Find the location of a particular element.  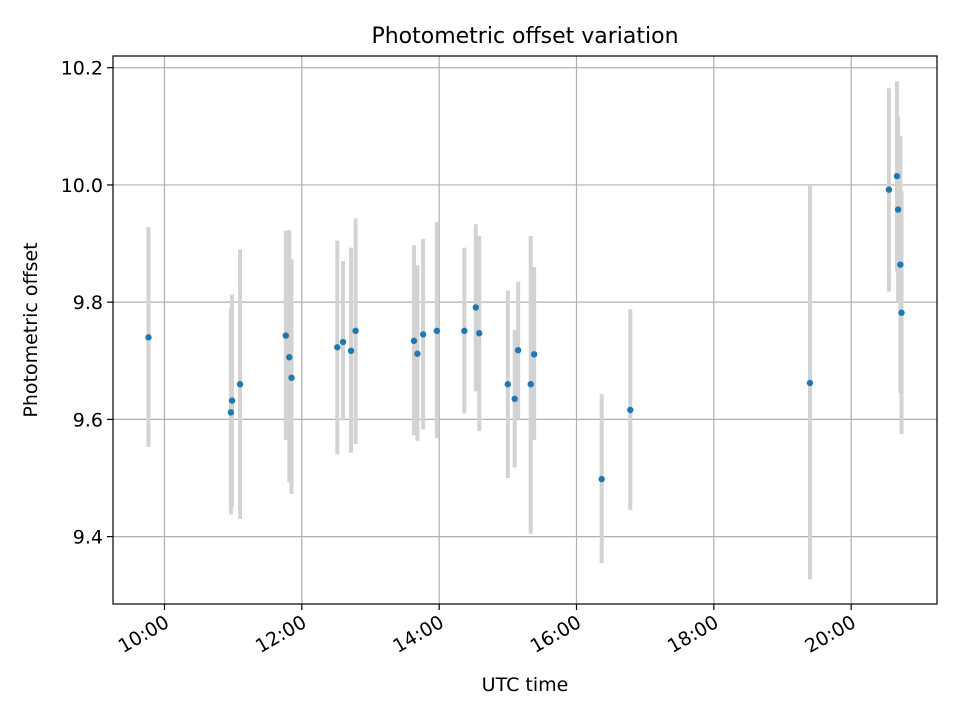

y-tick-label: 9.4 is located at coordinates (88, 538).